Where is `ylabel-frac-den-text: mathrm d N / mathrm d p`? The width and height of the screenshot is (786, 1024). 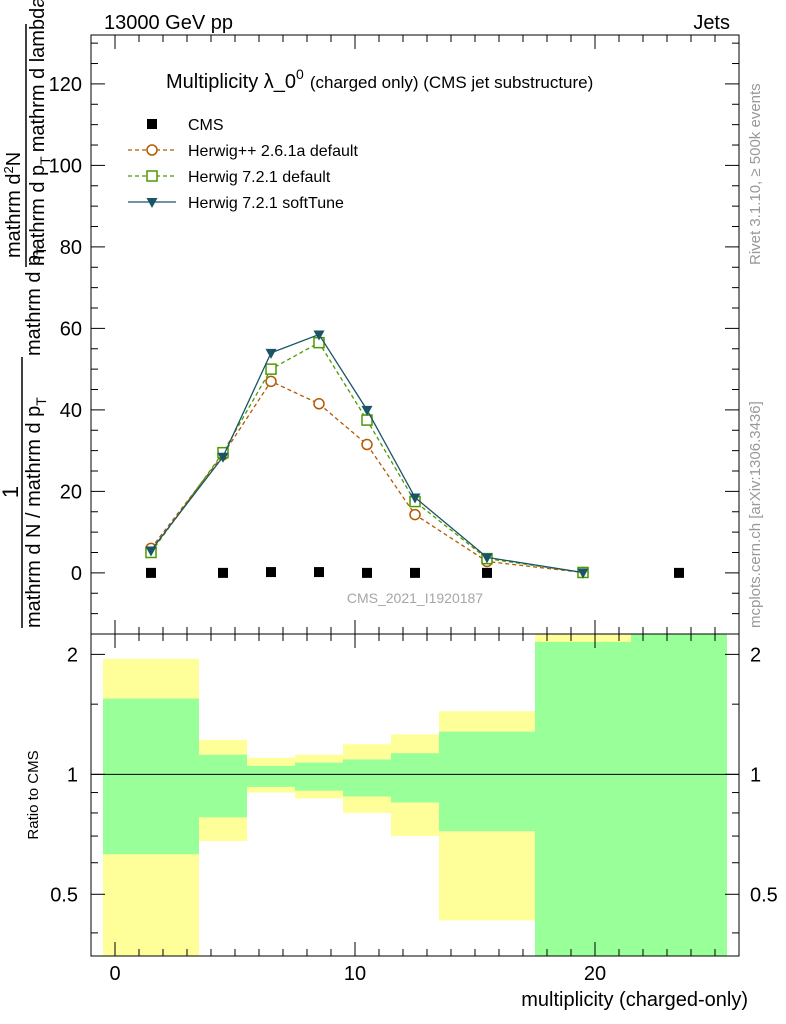 ylabel-frac-den-text: mathrm d N / mathrm d p is located at coordinates (34, 517).